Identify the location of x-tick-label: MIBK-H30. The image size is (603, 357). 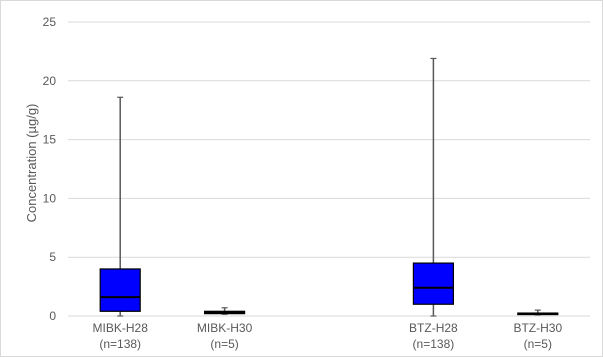
(225, 328).